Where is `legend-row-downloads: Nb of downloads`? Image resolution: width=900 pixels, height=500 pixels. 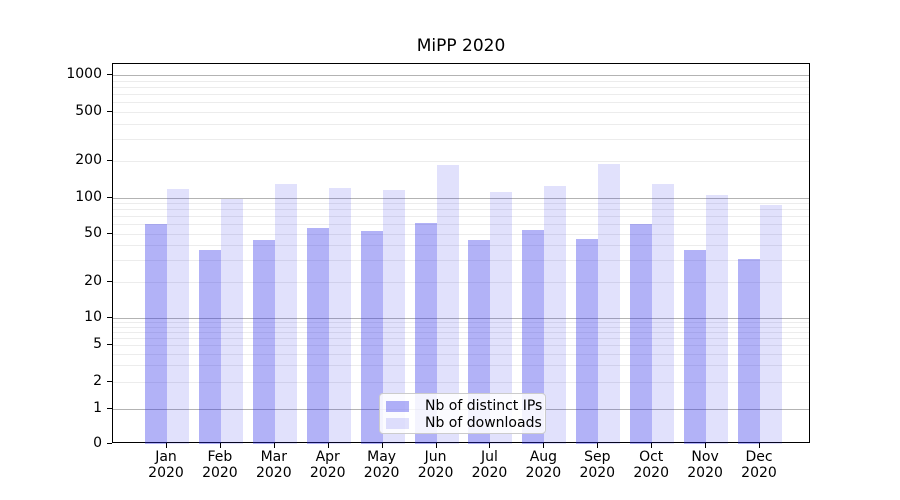
legend-row-downloads: Nb of downloads is located at coordinates (464, 423).